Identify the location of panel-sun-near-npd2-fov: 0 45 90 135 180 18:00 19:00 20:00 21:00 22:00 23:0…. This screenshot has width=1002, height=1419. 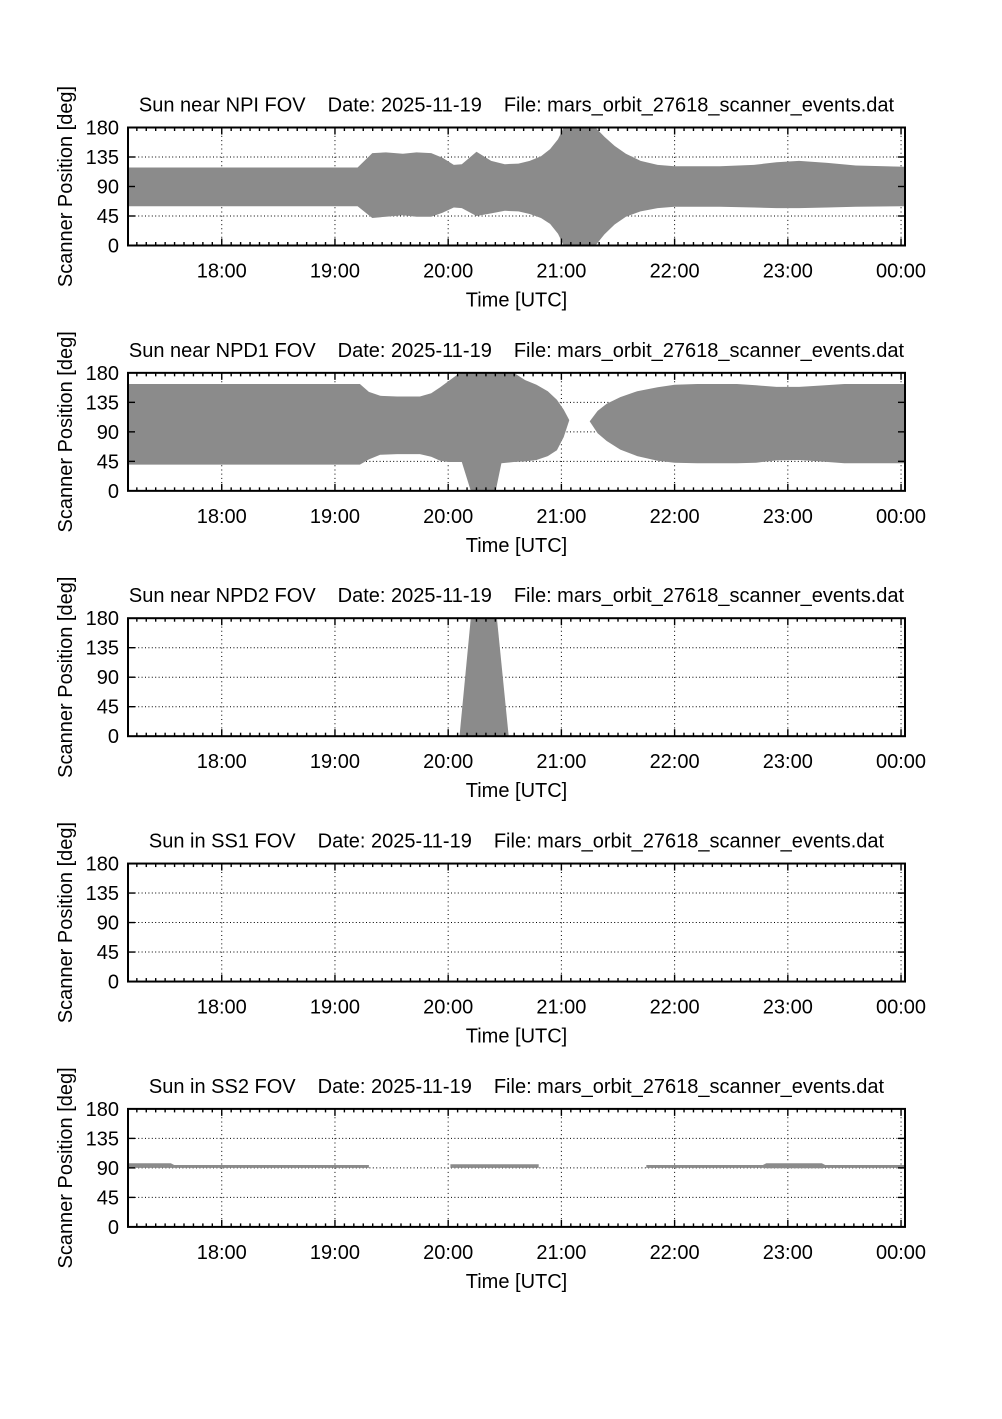
(490, 690).